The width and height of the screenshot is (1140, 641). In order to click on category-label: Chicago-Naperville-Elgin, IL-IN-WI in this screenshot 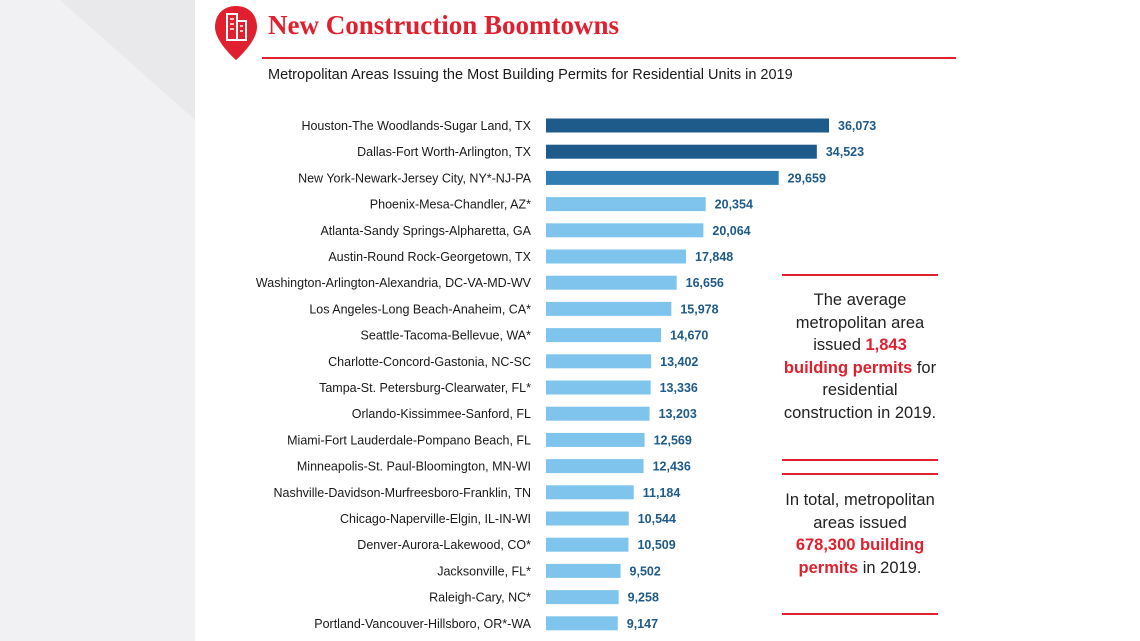, I will do `click(435, 519)`.